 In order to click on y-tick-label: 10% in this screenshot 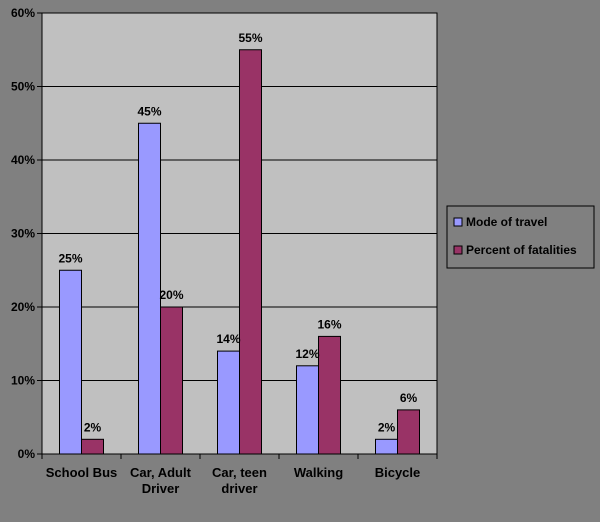, I will do `click(23, 381)`.